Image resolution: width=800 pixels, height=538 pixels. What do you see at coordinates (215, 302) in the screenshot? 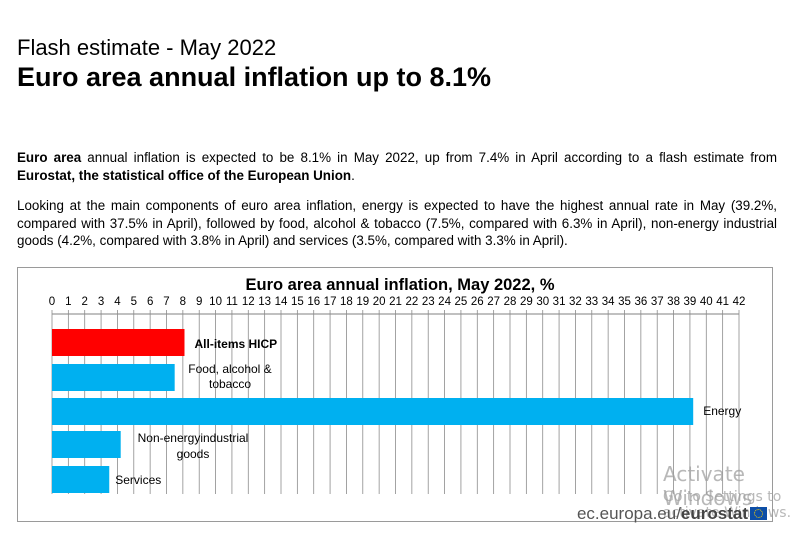
I see `x-tick-label: 10` at bounding box center [215, 302].